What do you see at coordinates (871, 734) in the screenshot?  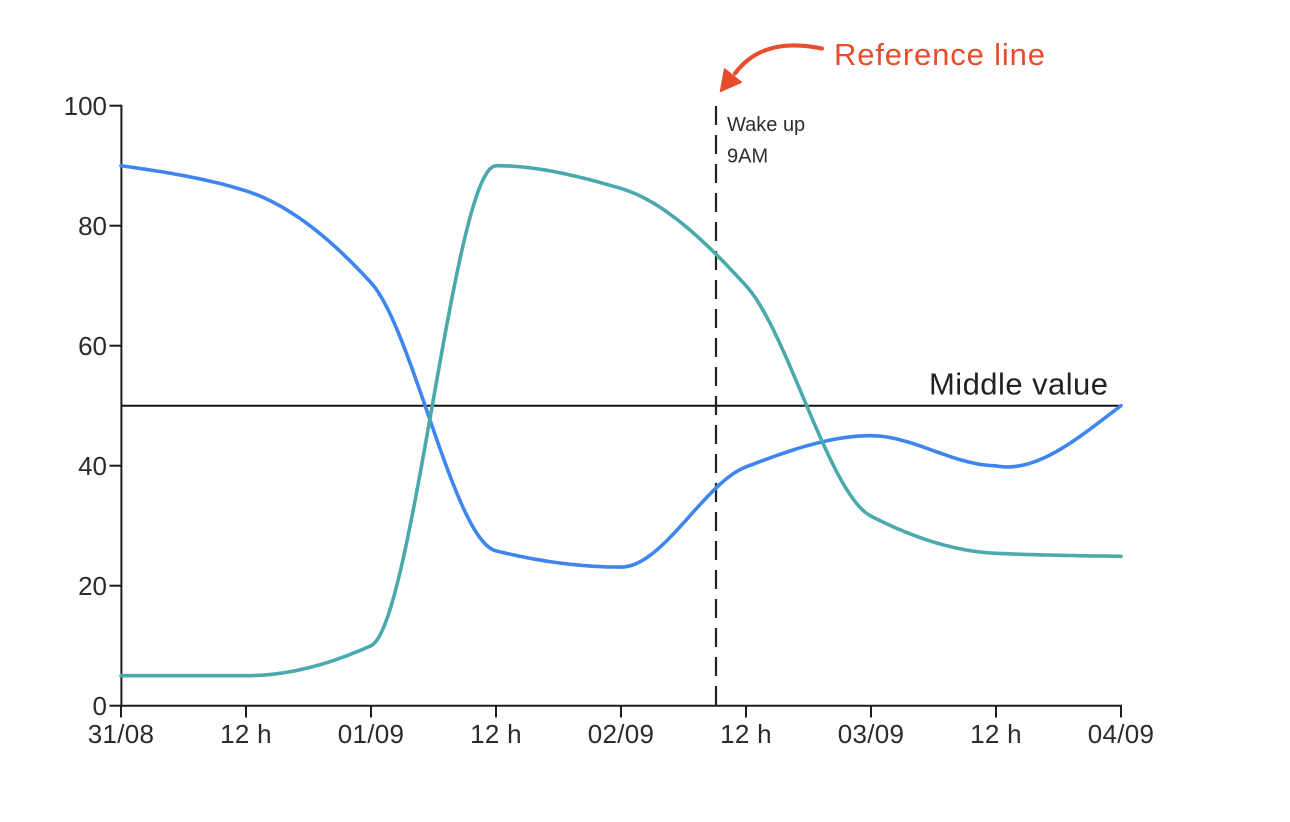 I see `svg-text: 03/09` at bounding box center [871, 734].